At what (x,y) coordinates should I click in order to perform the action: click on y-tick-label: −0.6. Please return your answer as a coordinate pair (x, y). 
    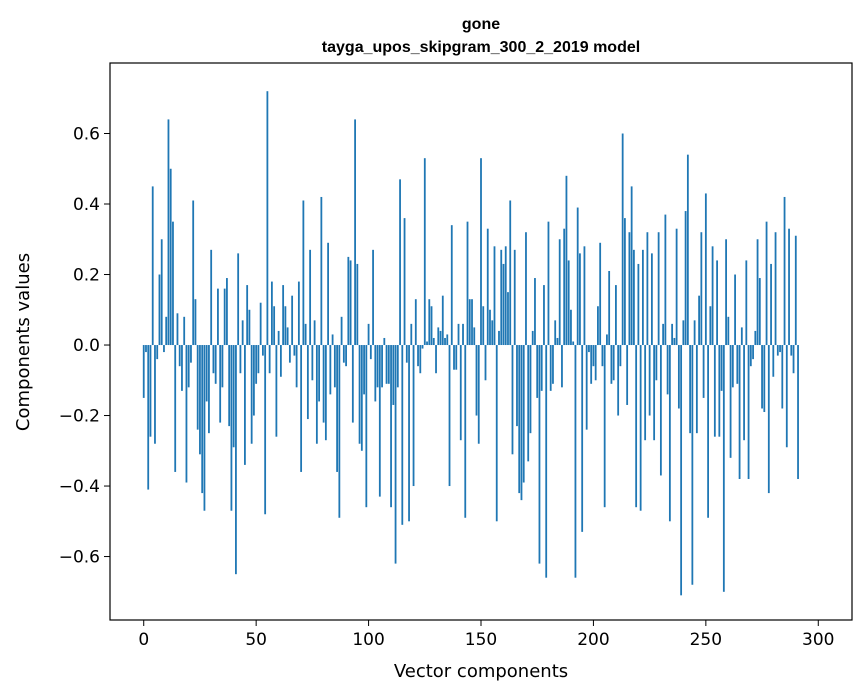
    Looking at the image, I should click on (79, 558).